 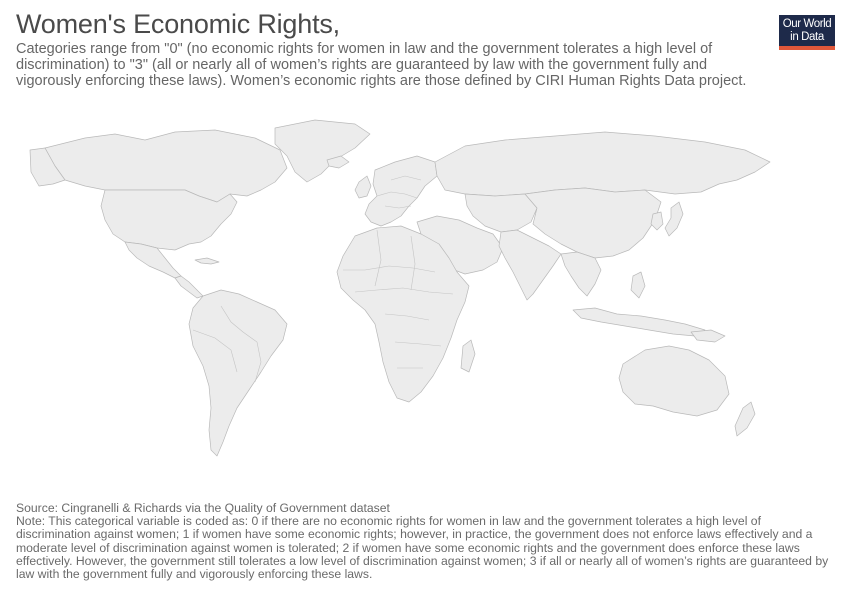 I want to click on map-region-alaska, so click(x=47, y=167).